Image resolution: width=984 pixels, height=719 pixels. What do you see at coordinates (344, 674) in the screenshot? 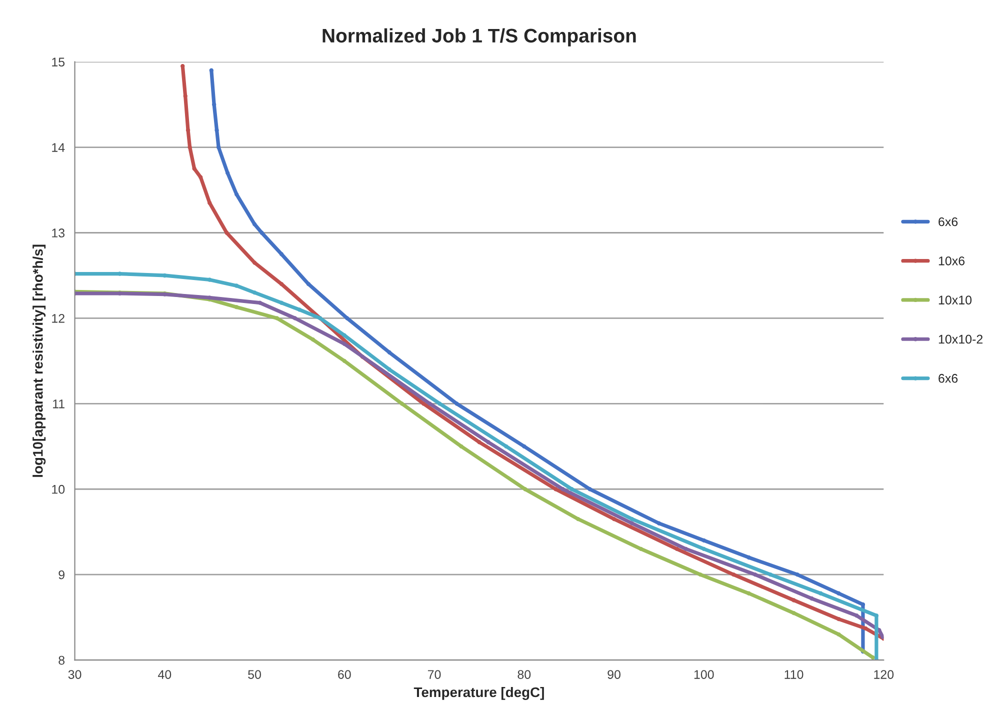
I see `x-tick-label: 60` at bounding box center [344, 674].